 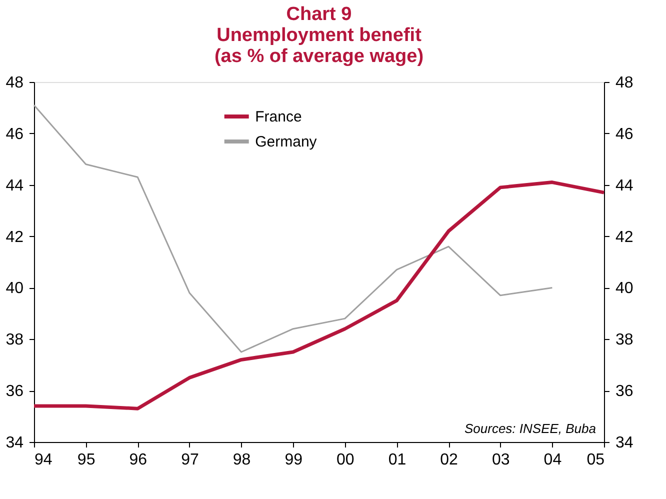 I want to click on legend-label: France, so click(x=278, y=117).